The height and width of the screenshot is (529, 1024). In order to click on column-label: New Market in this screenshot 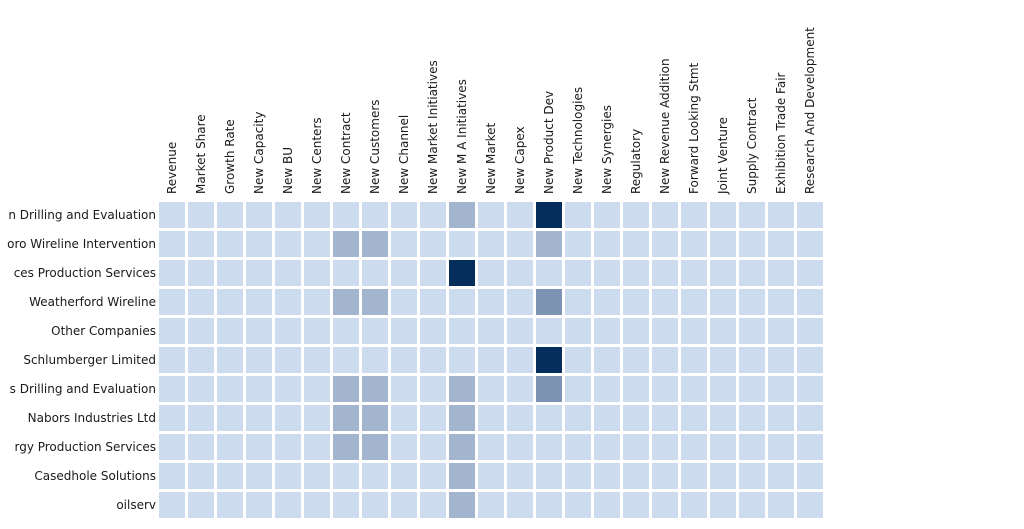, I will do `click(491, 158)`.